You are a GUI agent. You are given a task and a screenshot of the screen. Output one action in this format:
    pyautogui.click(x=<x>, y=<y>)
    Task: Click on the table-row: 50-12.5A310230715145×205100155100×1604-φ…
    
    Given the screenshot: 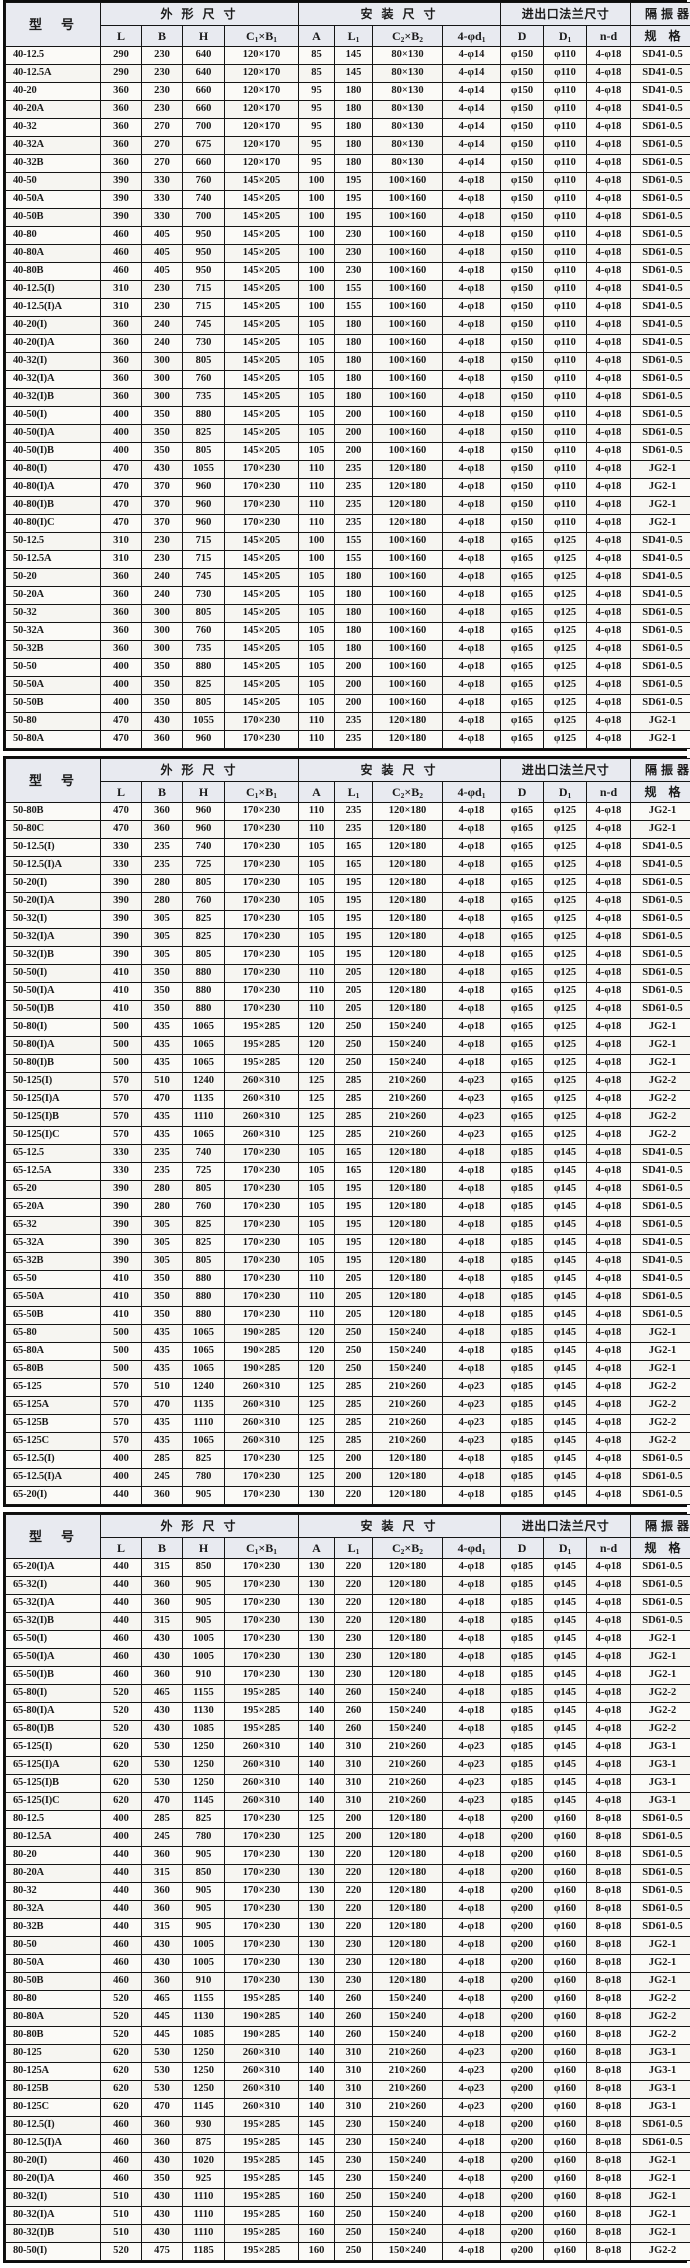 What is the action you would take?
    pyautogui.click(x=348, y=560)
    